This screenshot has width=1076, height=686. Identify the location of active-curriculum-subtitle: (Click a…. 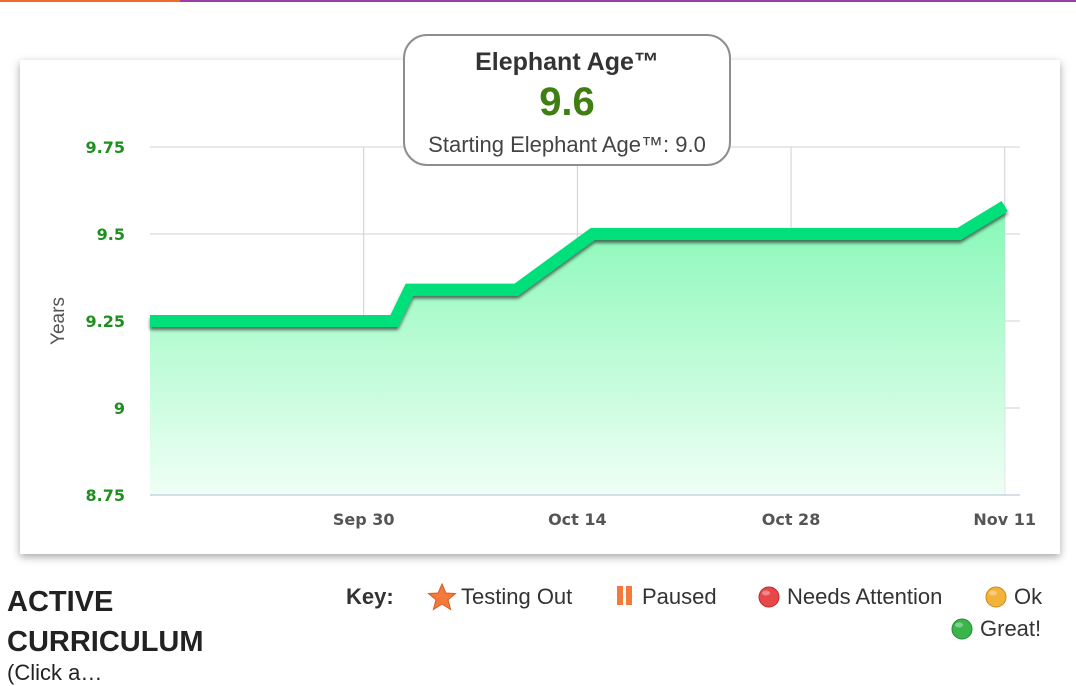
(54, 673).